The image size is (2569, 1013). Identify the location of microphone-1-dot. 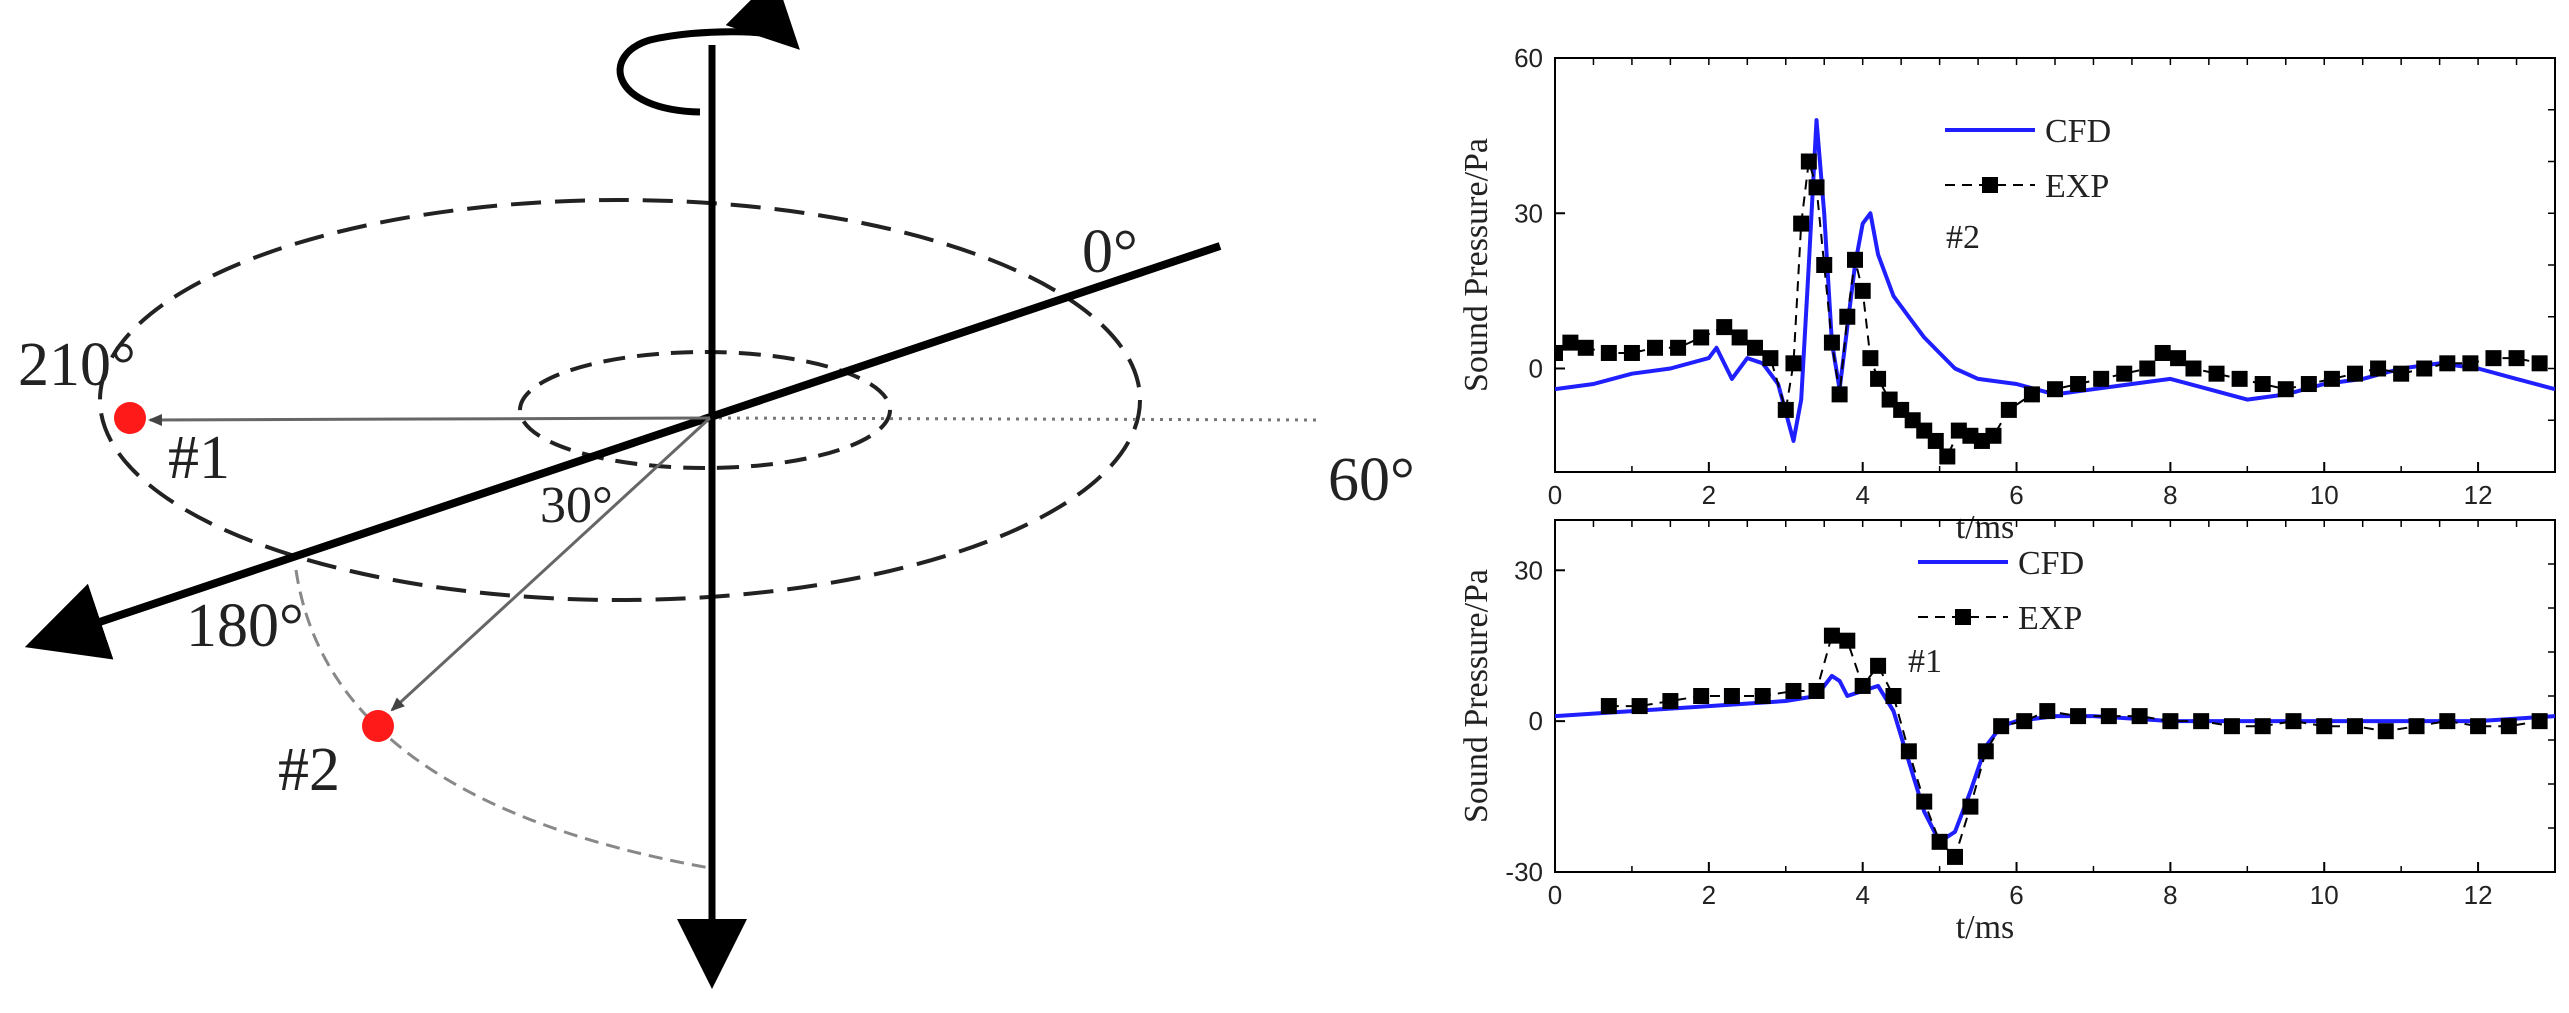
(130, 418).